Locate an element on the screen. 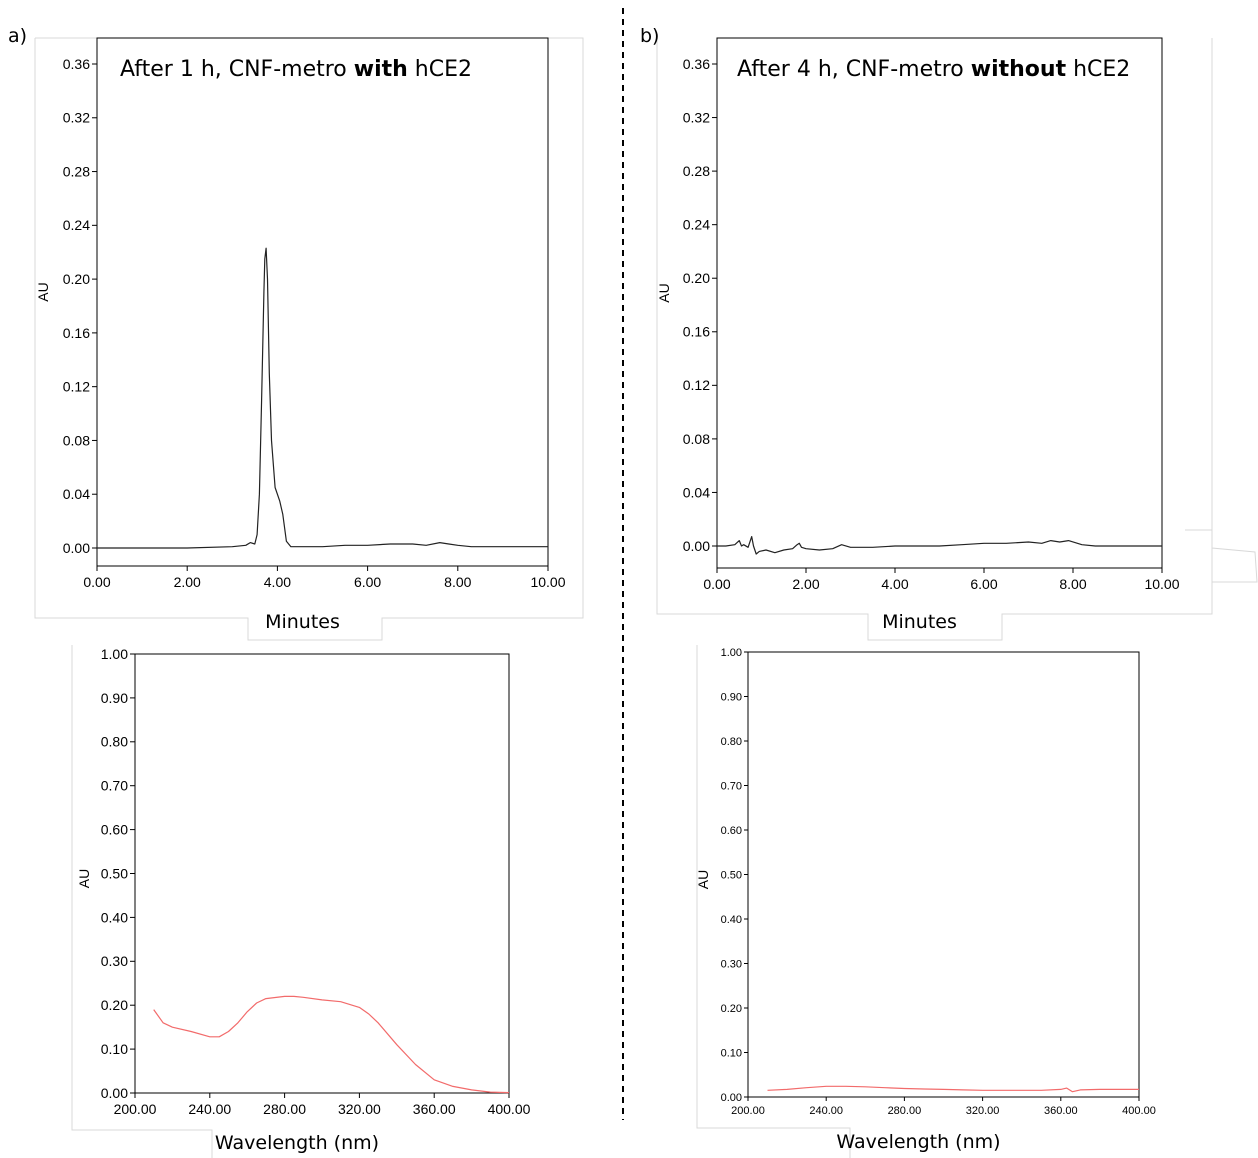 The image size is (1258, 1158). chart-title-part: without is located at coordinates (1019, 69).